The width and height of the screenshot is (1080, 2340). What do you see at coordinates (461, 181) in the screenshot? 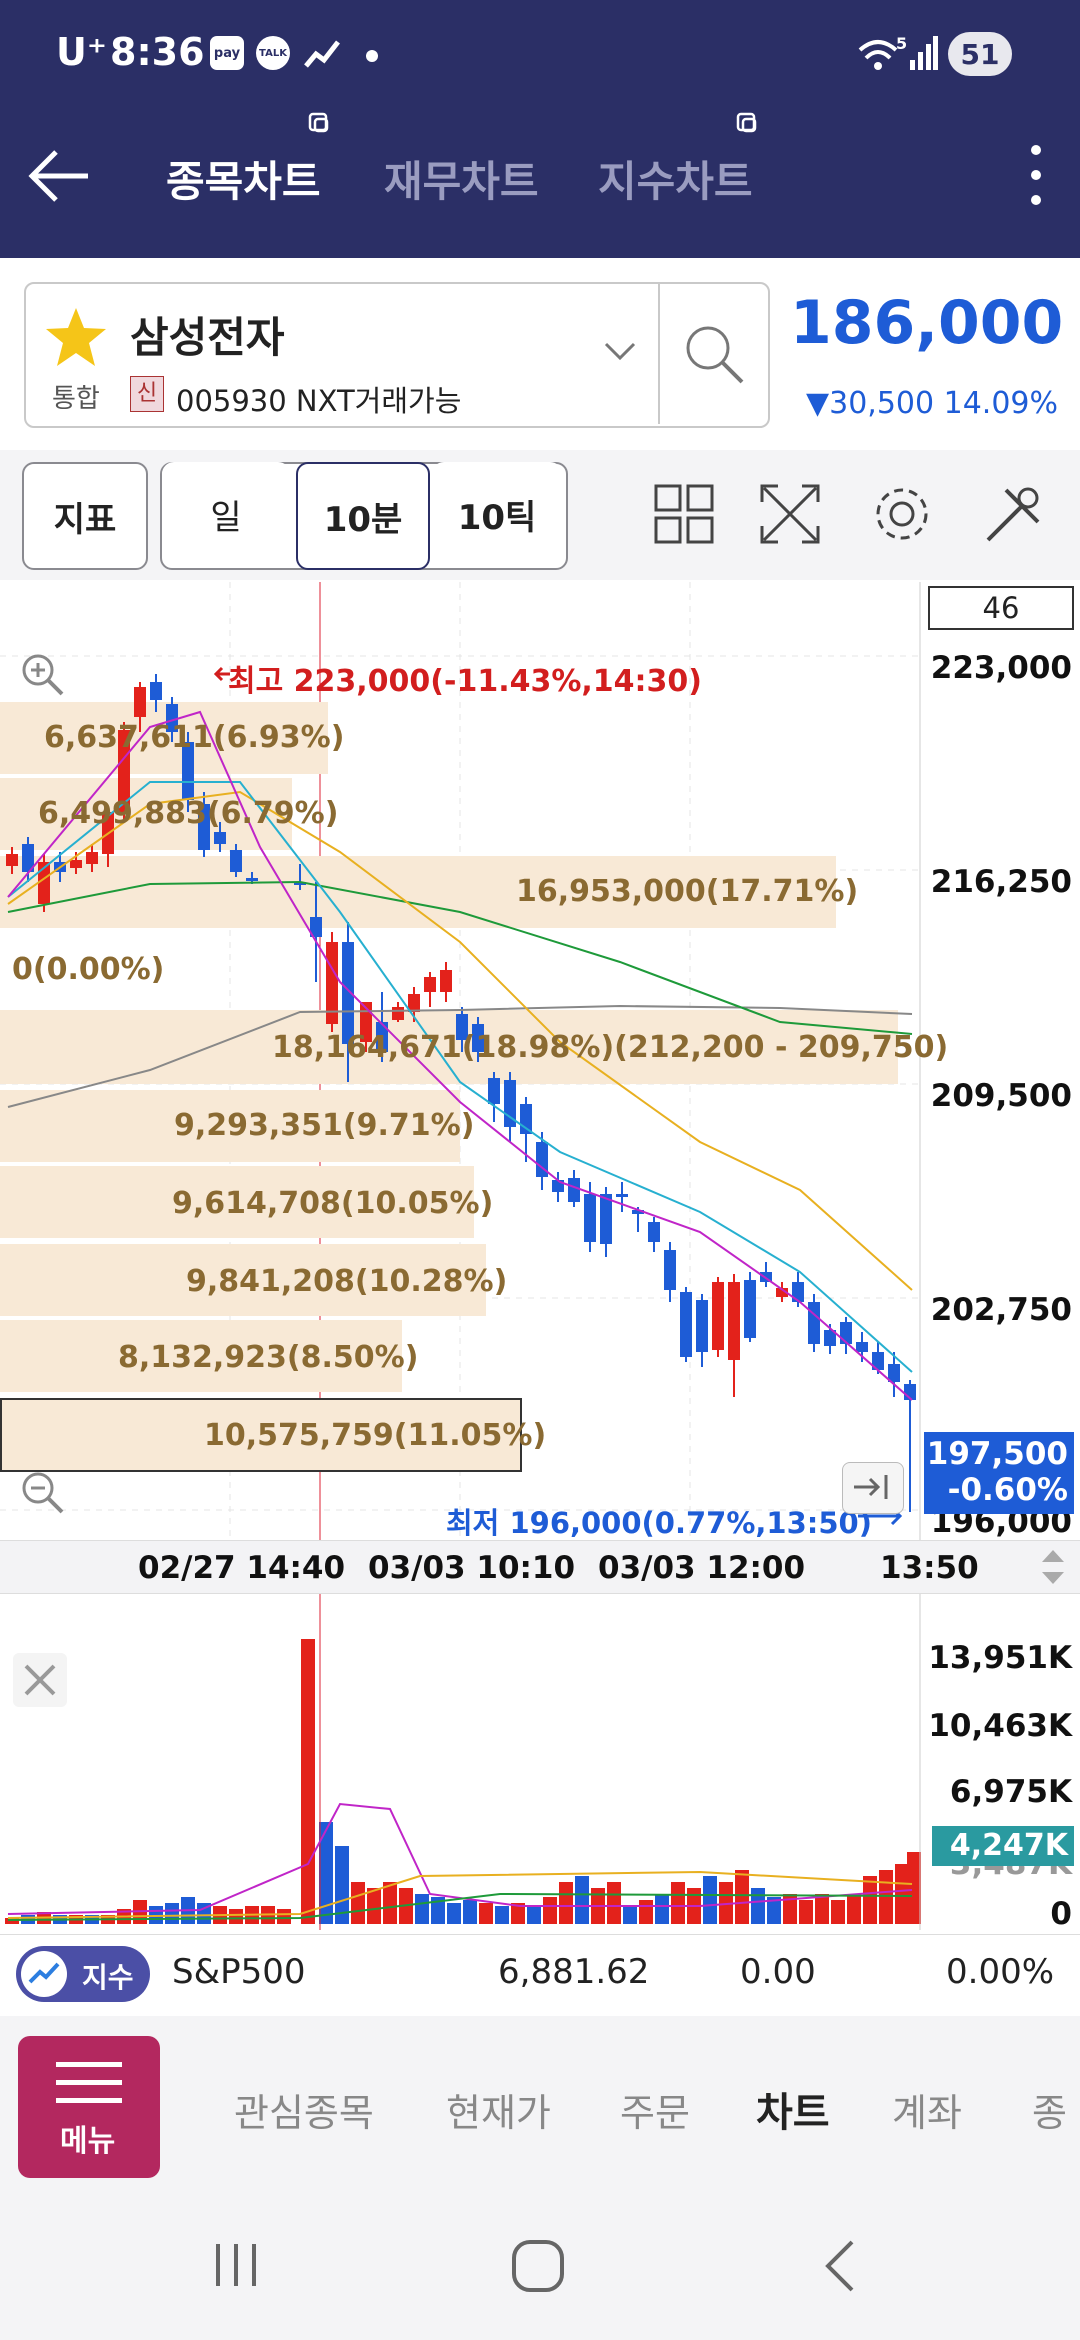
I see `tab-financial-chart: 재무차트` at bounding box center [461, 181].